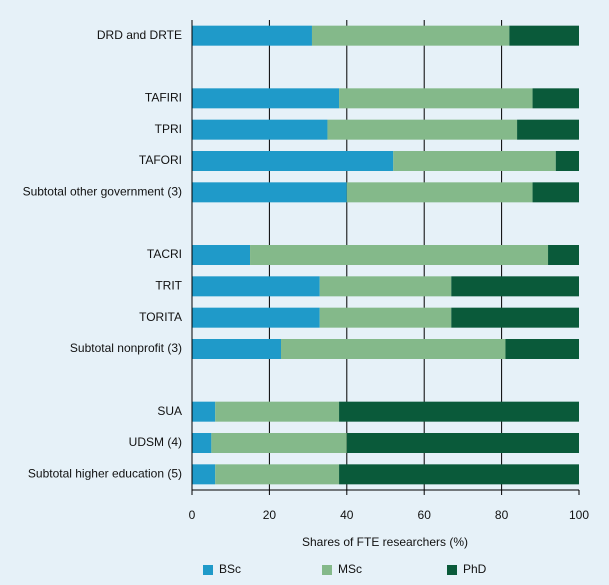 The width and height of the screenshot is (609, 585). I want to click on x-tick-label: 40, so click(347, 515).